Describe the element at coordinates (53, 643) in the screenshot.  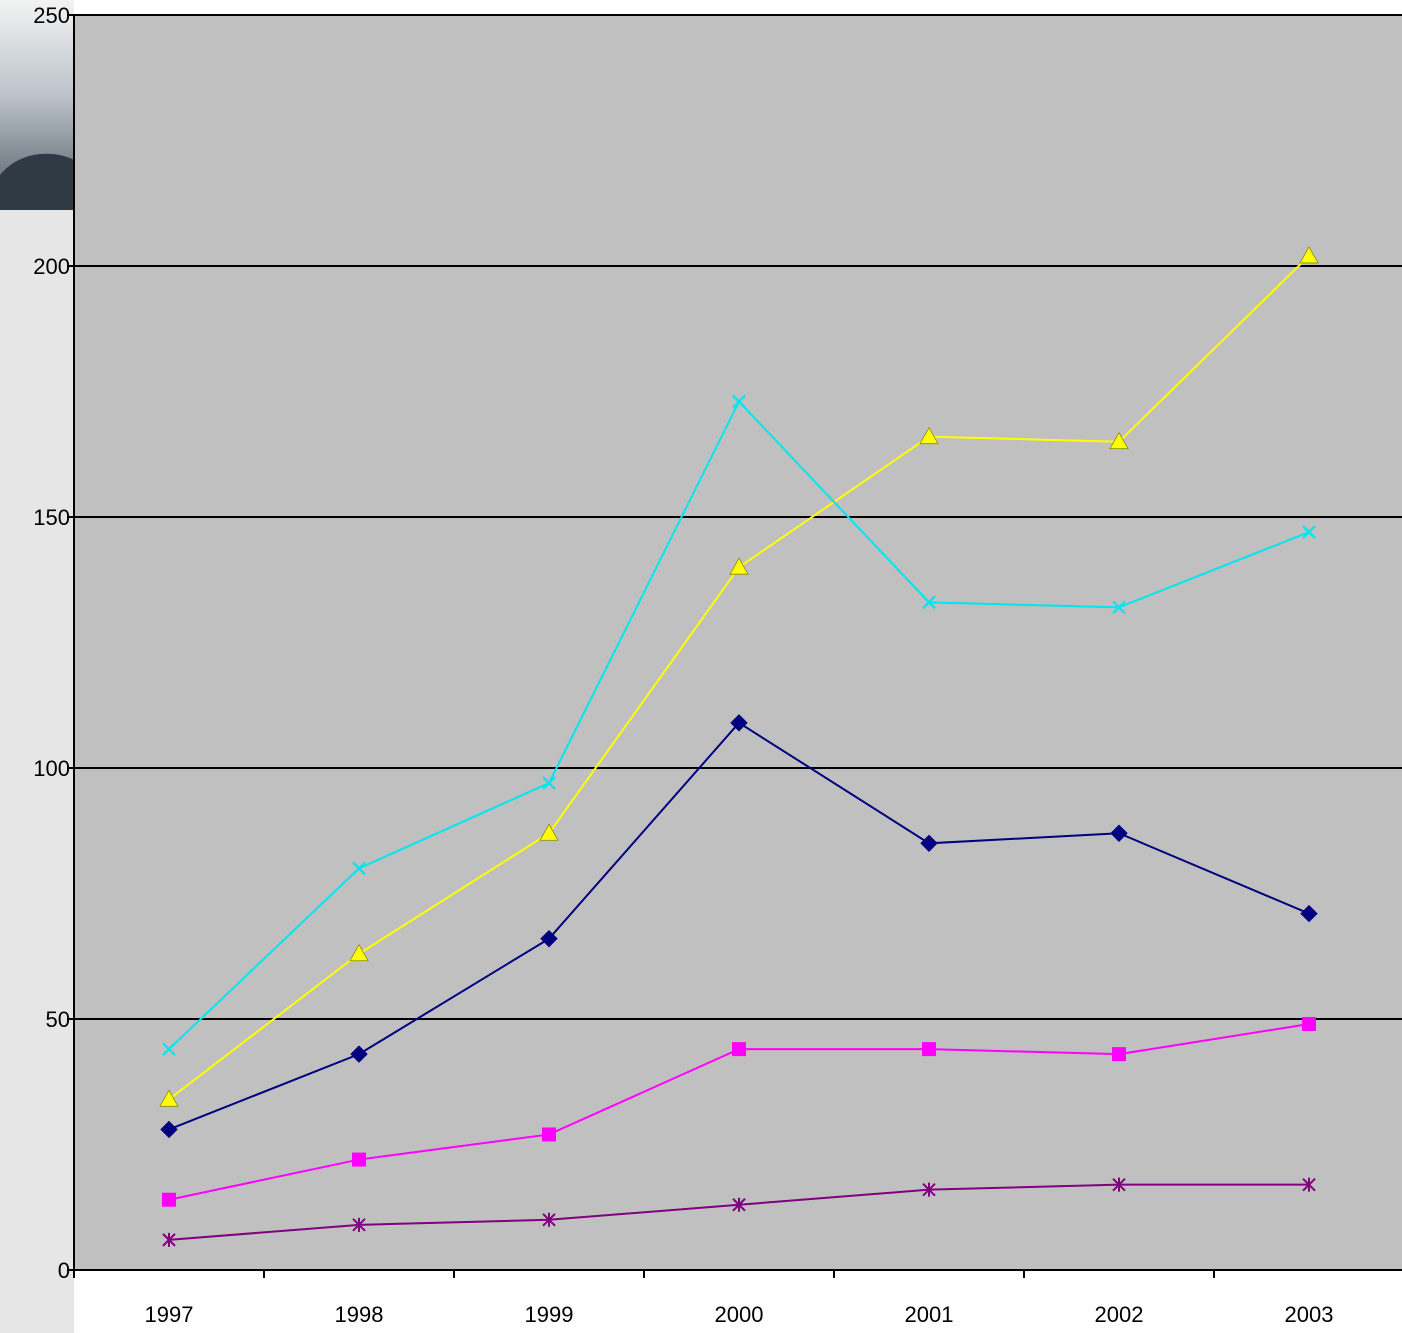
I see `y-axis-ticks: 0 50 100 150 200 250` at that location.